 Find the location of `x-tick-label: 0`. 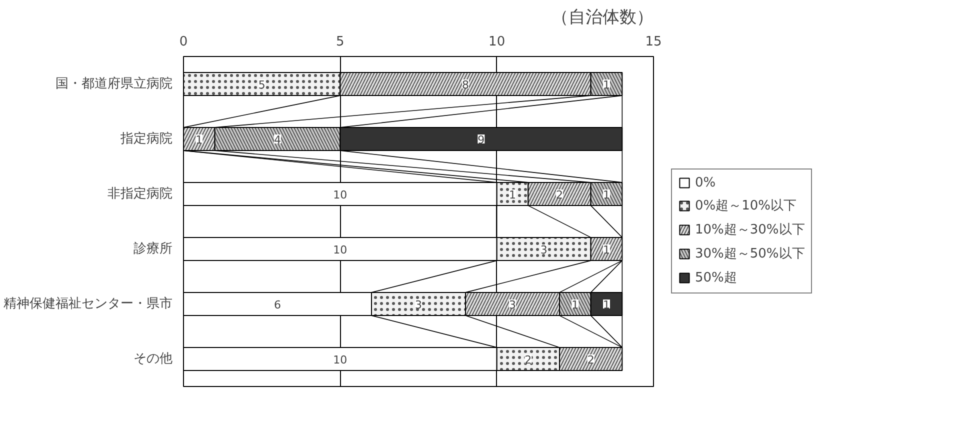

x-tick-label: 0 is located at coordinates (183, 42).